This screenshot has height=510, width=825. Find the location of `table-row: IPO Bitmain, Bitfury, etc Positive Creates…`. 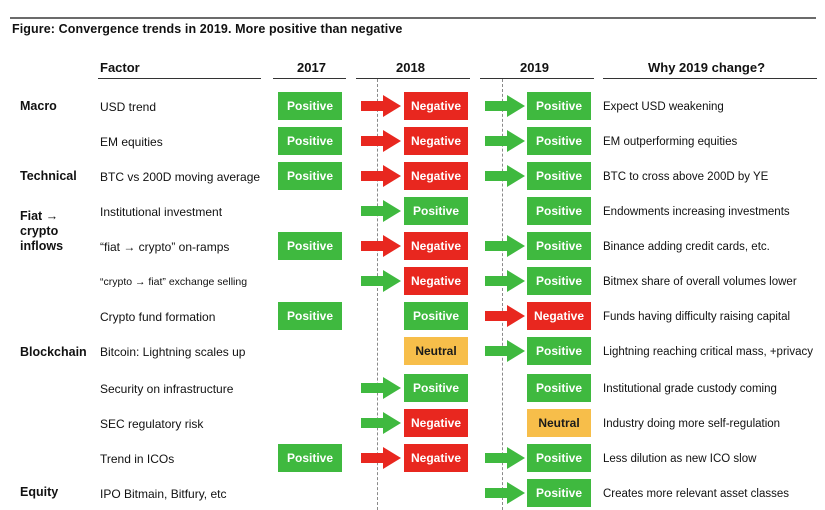

table-row: IPO Bitmain, Bitfury, etc Positive Creates… is located at coordinates (412, 494).